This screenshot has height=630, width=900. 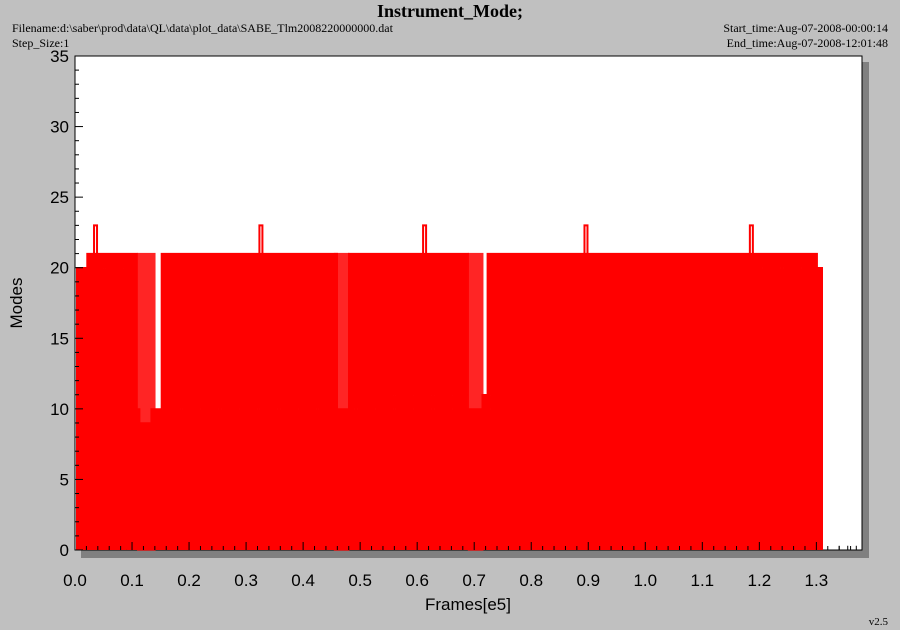 I want to click on x-tick-label: 0.2, so click(x=189, y=580).